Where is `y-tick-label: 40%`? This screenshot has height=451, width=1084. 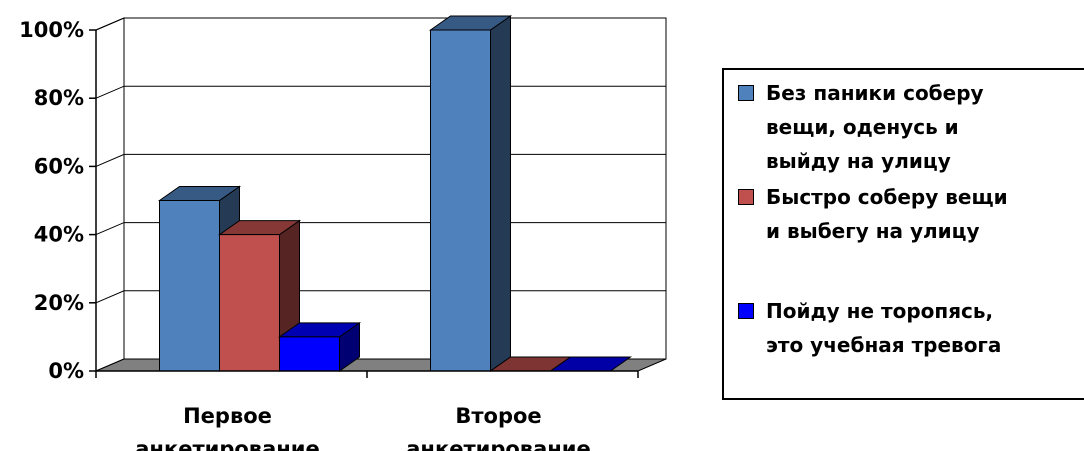 y-tick-label: 40% is located at coordinates (59, 235).